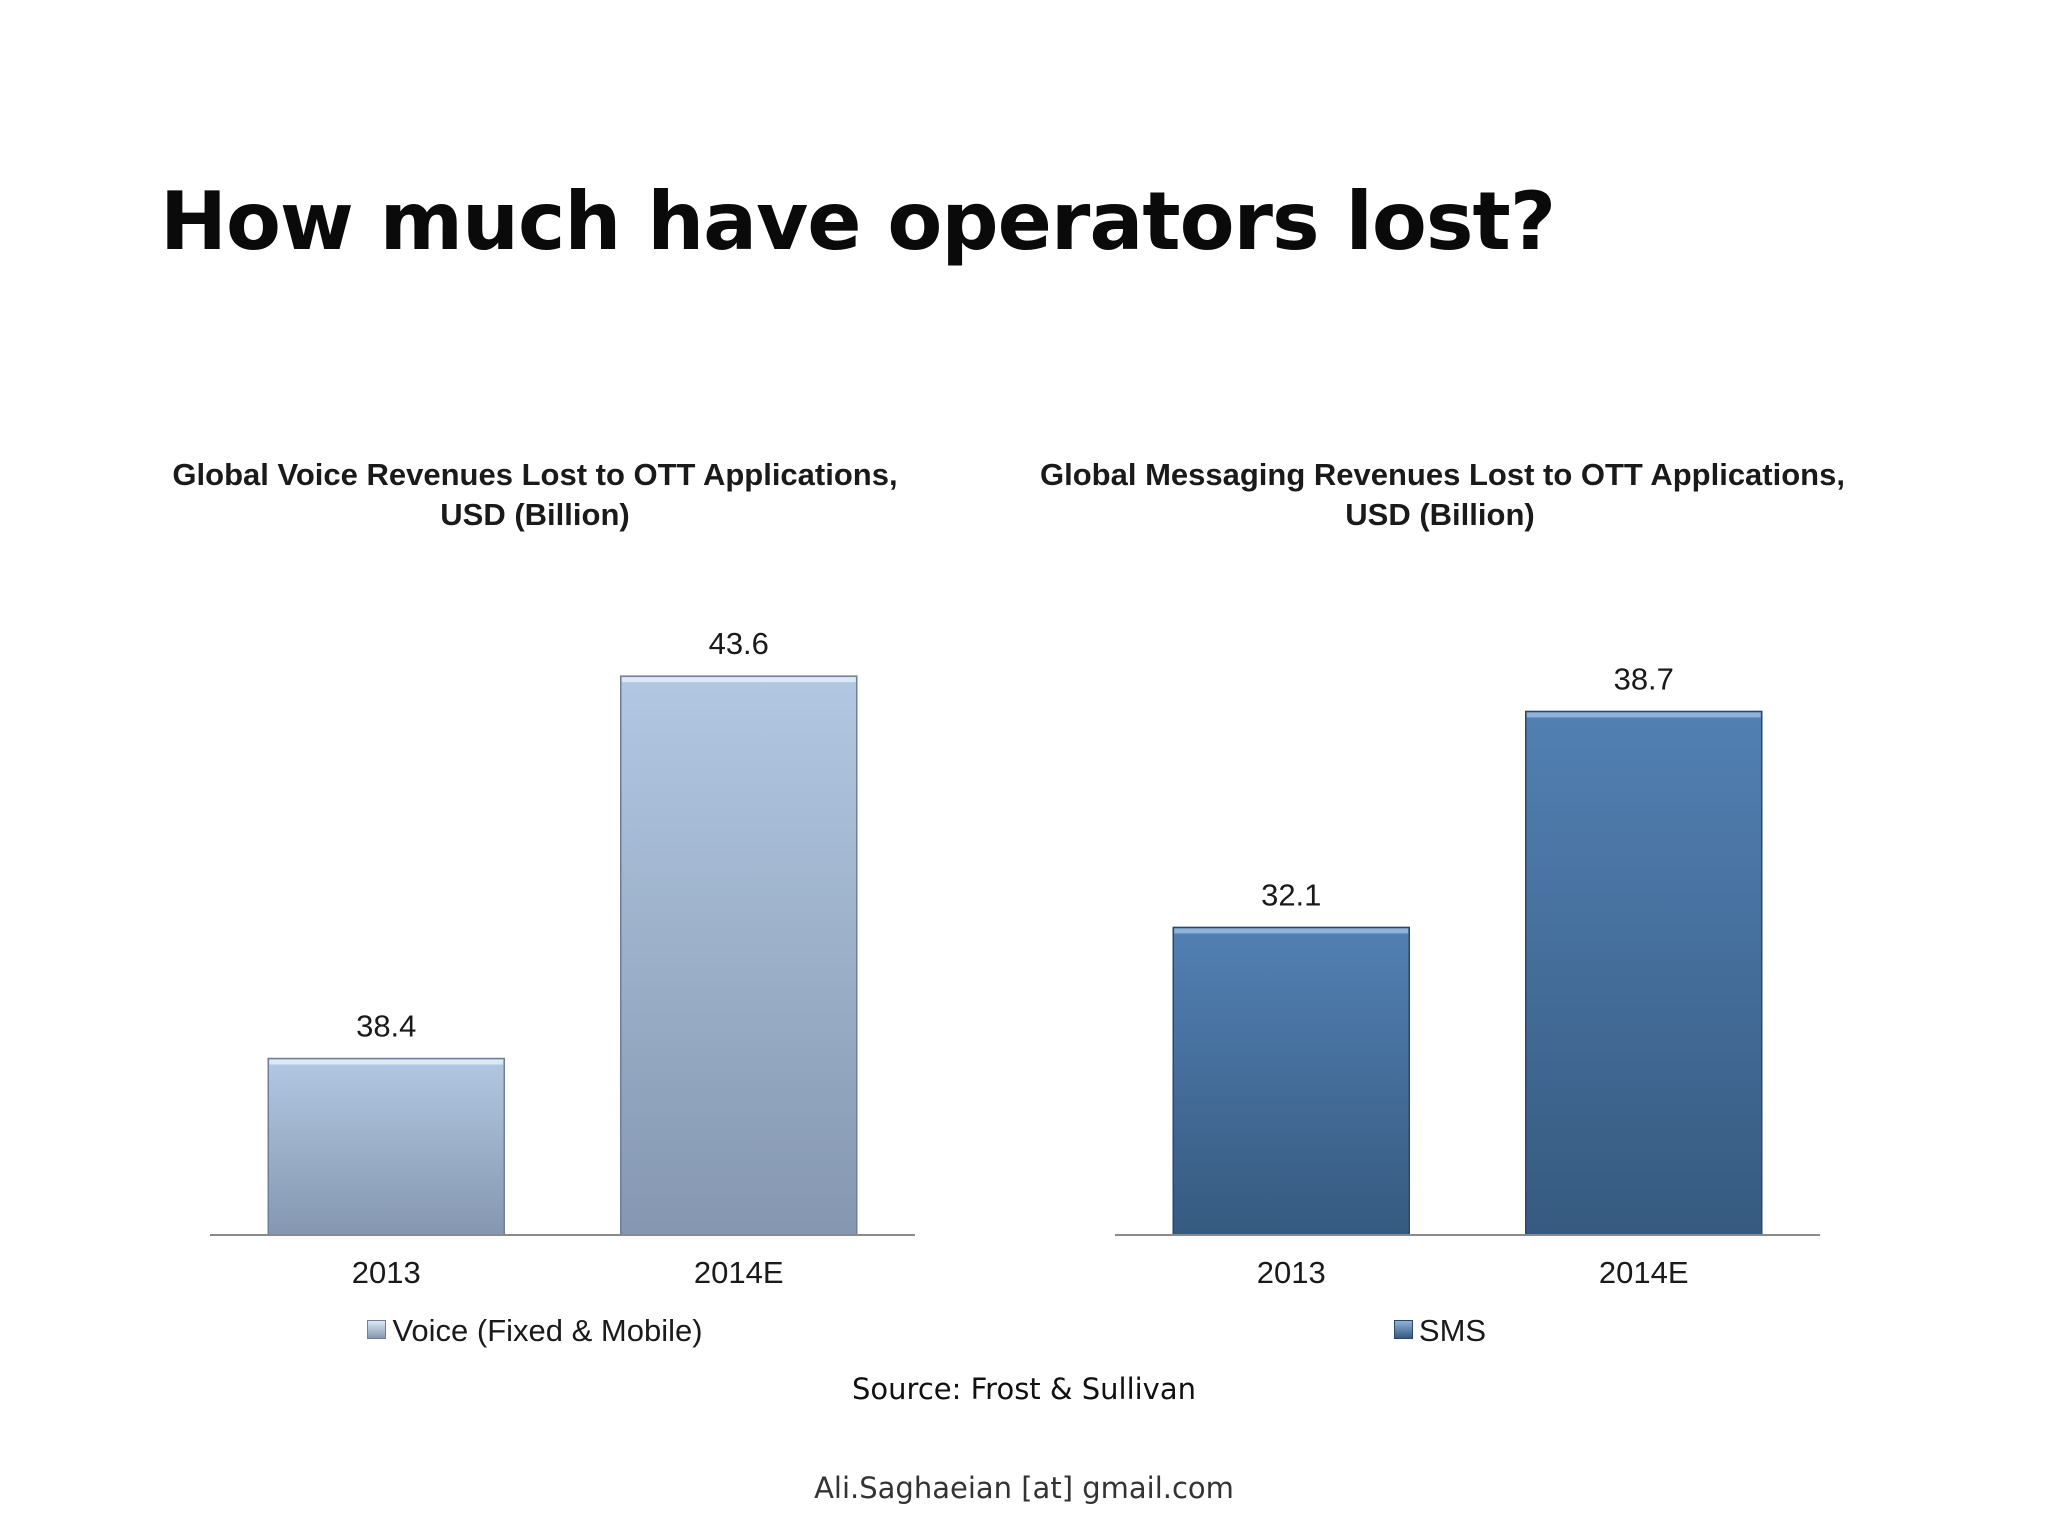  I want to click on data-label: 38.7, so click(1644, 678).